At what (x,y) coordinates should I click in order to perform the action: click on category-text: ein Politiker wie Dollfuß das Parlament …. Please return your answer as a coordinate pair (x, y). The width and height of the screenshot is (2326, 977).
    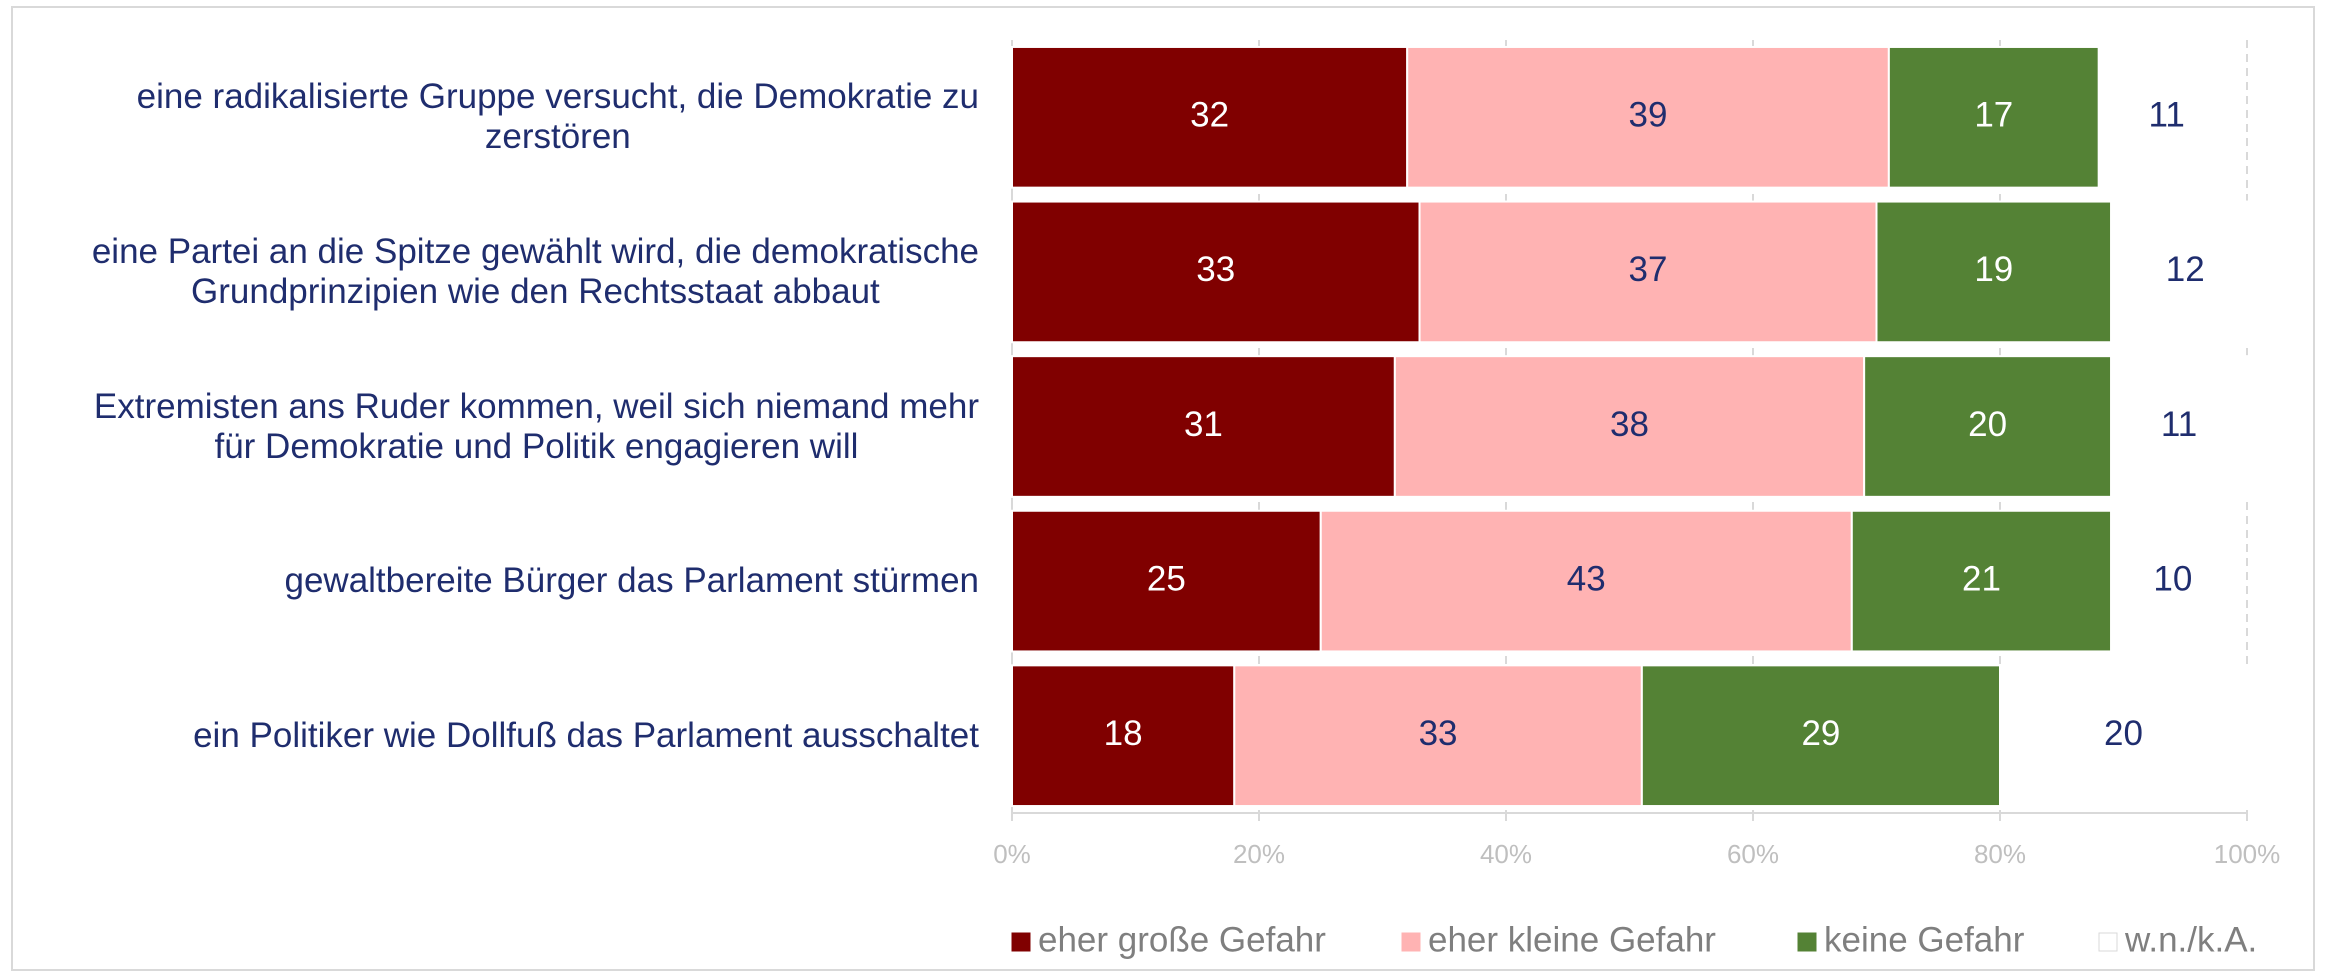
    Looking at the image, I should click on (586, 735).